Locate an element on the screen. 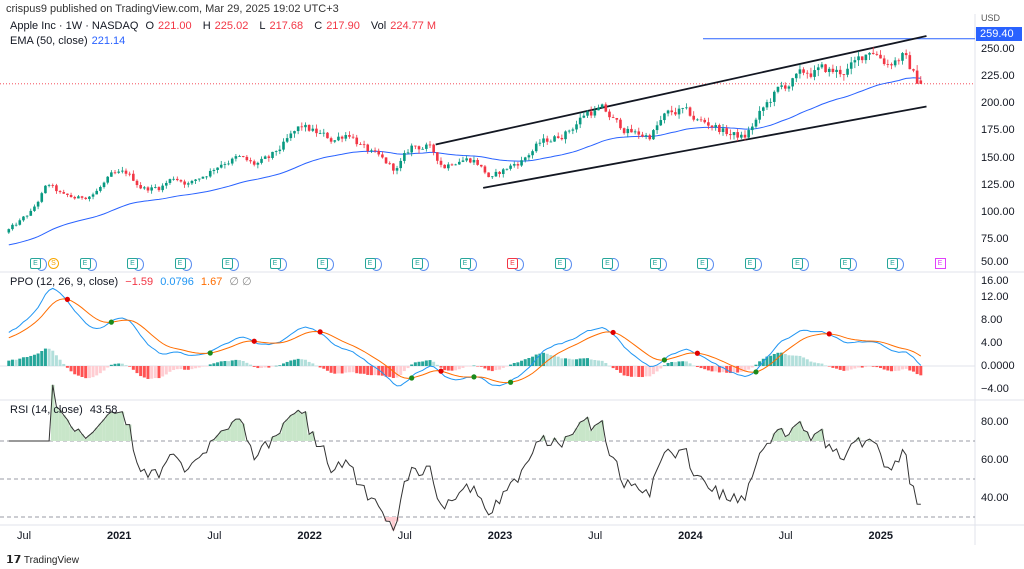  time-tick: 2025 is located at coordinates (881, 536).